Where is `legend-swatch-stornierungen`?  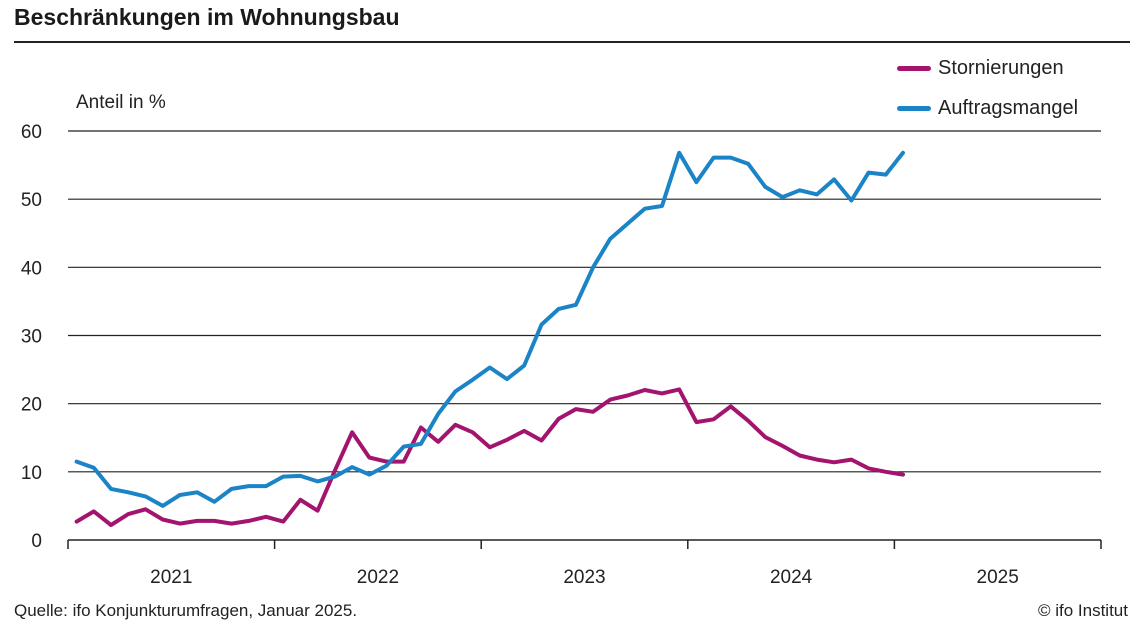
legend-swatch-stornierungen is located at coordinates (914, 68).